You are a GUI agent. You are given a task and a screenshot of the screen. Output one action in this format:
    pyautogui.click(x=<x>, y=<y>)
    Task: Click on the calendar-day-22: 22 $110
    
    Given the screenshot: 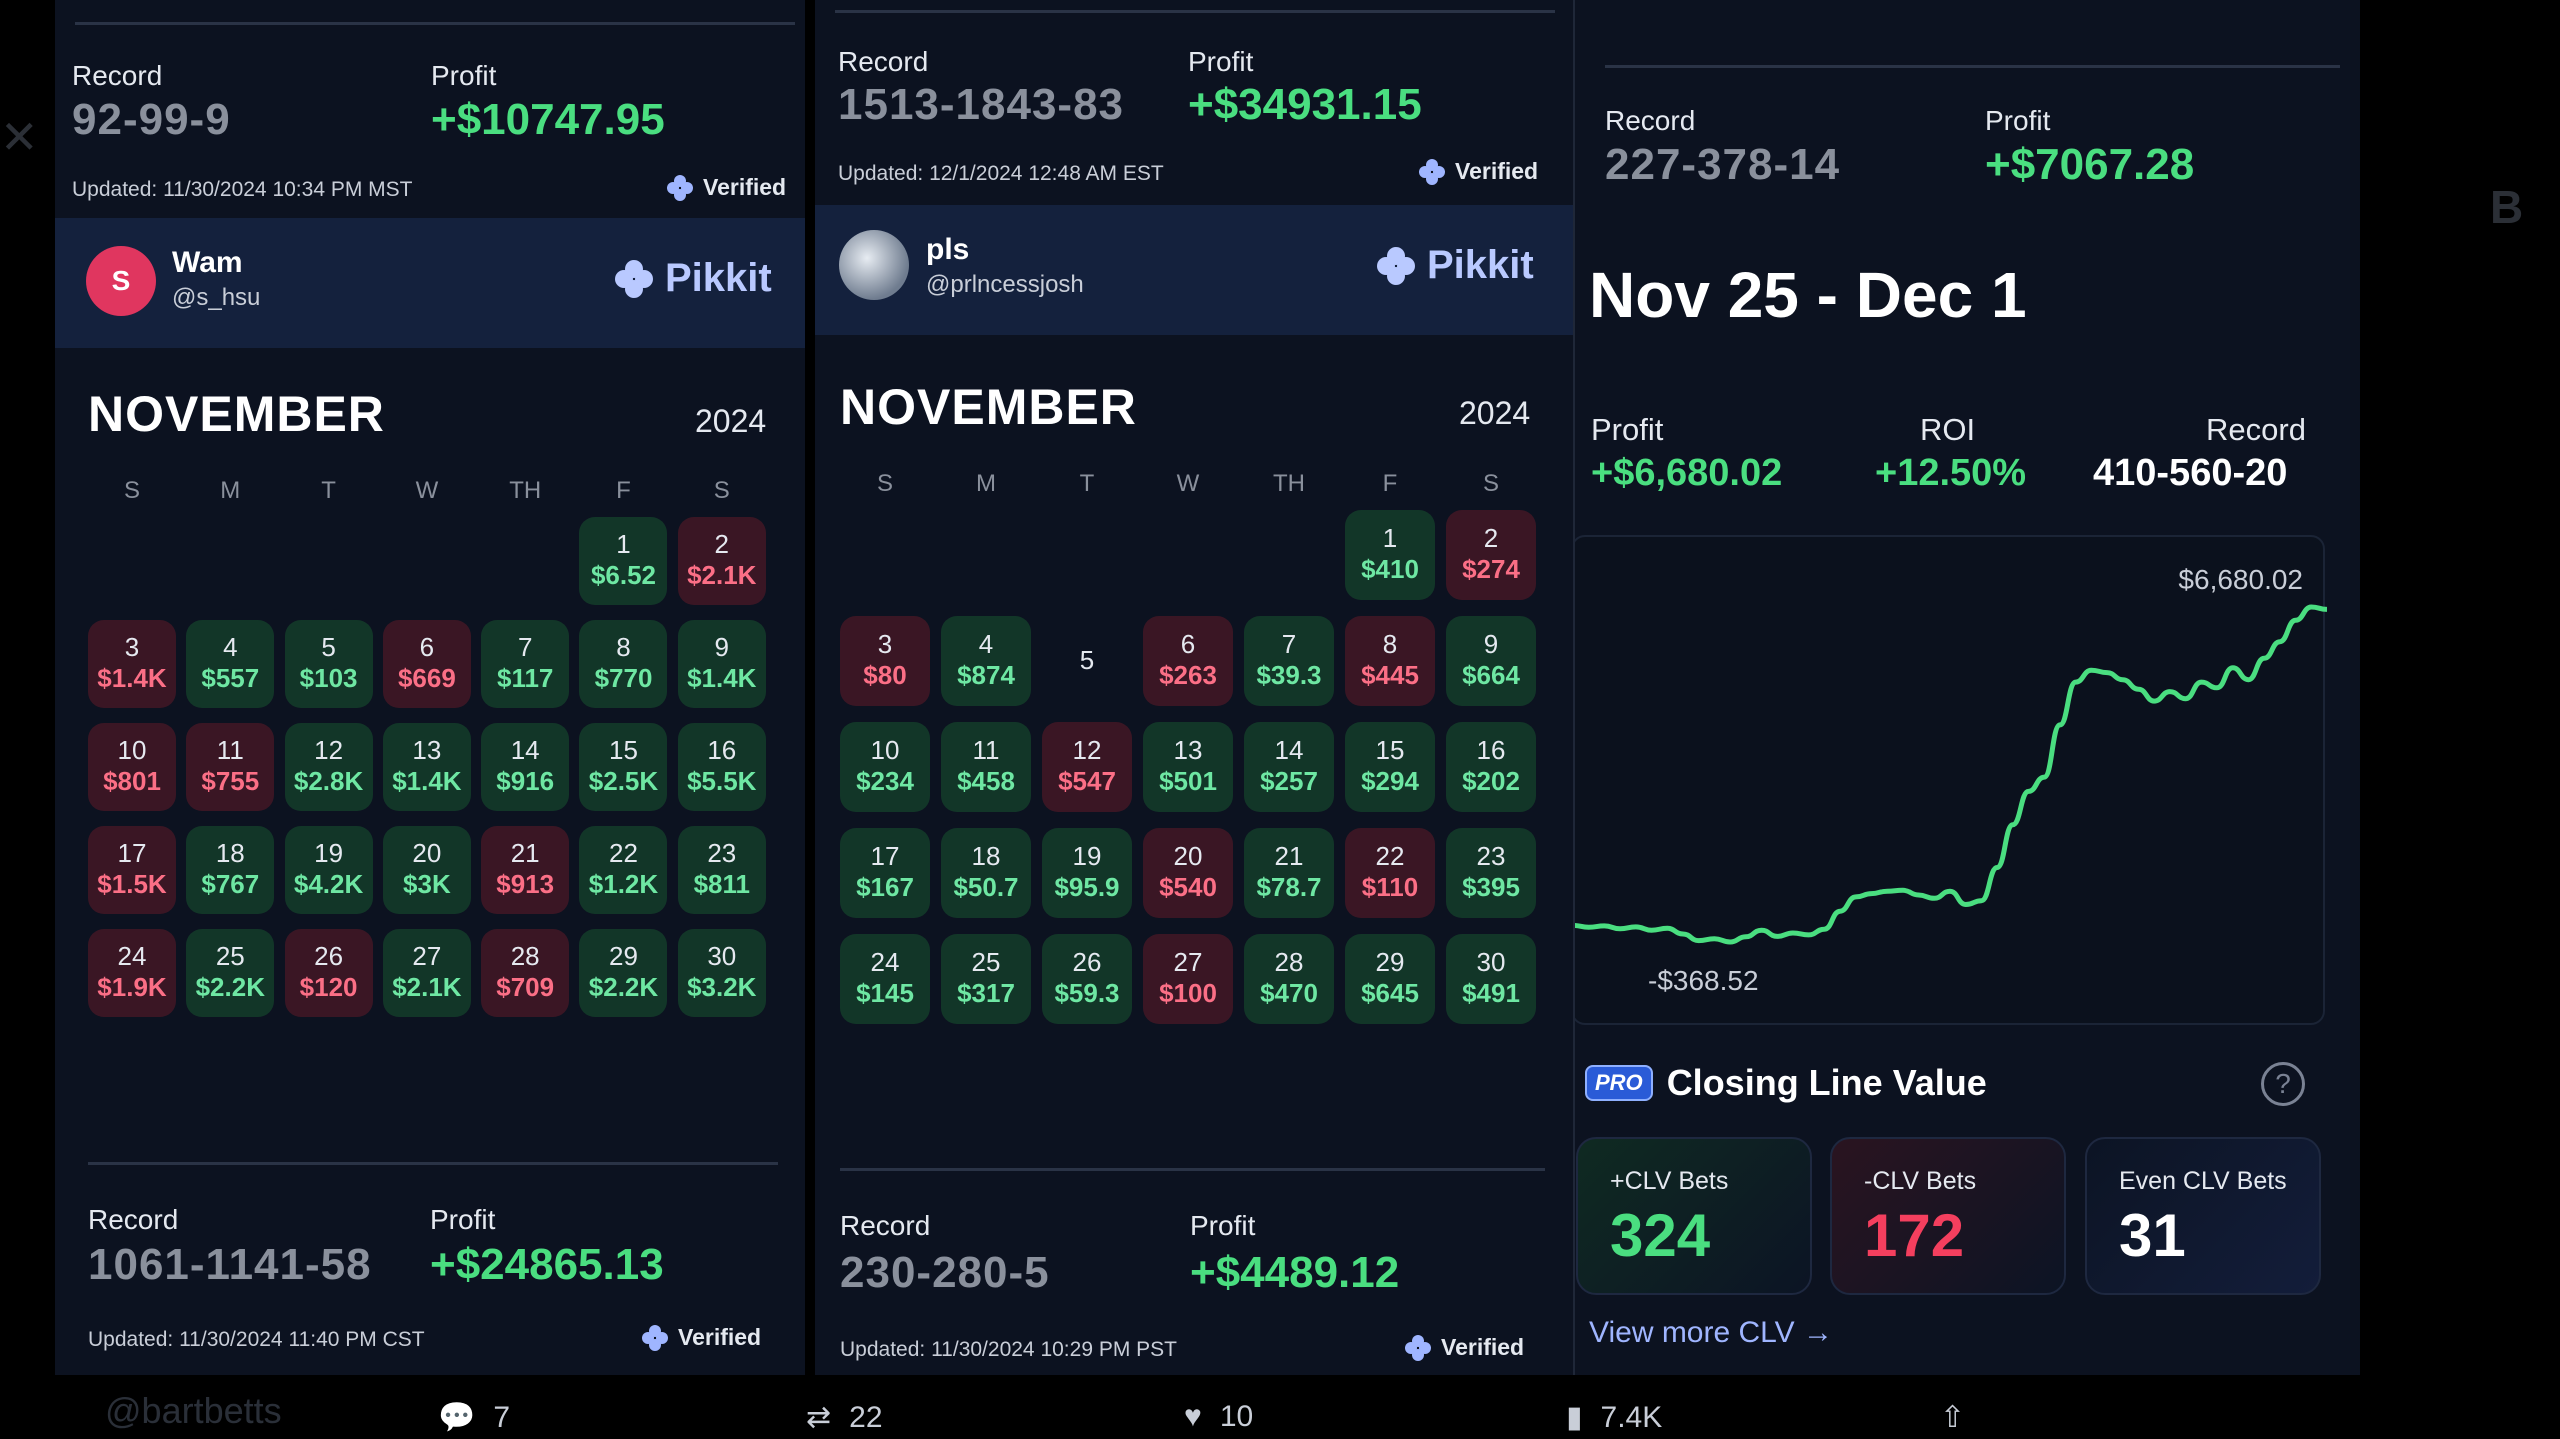 What is the action you would take?
    pyautogui.click(x=1390, y=873)
    